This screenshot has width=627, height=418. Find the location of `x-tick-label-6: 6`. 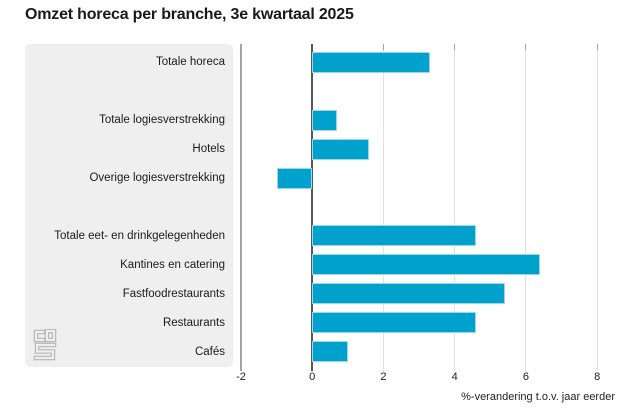

x-tick-label-6: 6 is located at coordinates (525, 377).